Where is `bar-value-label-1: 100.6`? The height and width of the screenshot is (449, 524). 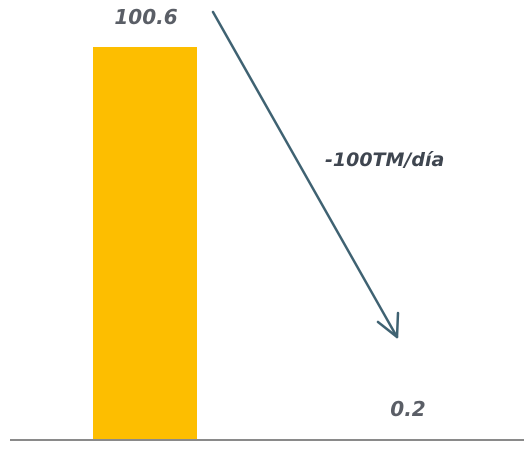 bar-value-label-1: 100.6 is located at coordinates (145, 17).